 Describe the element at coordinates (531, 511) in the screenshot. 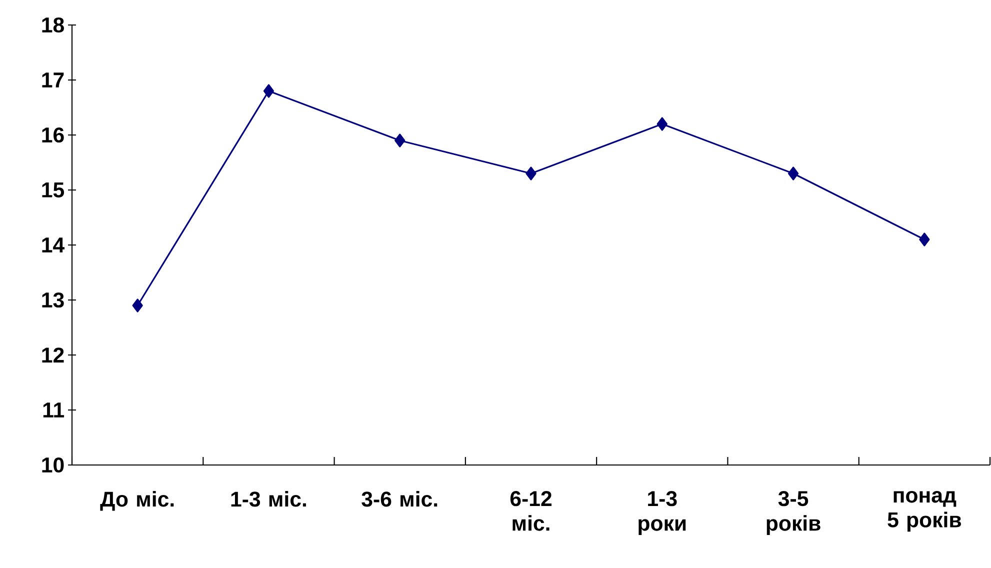

I see `x-tick-label: 6-12 міс.` at that location.